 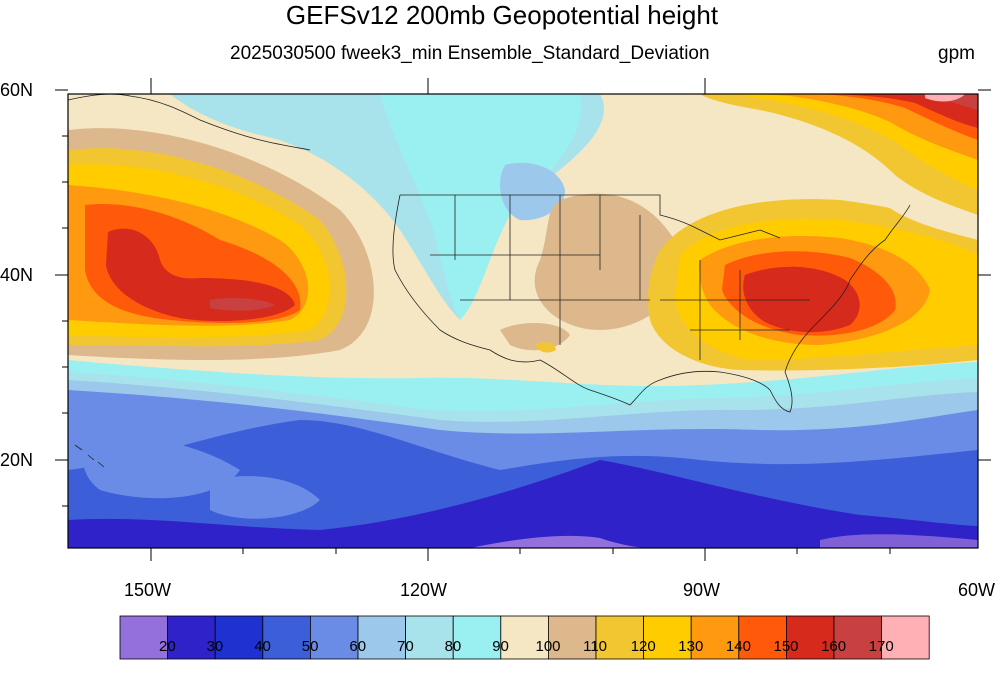 What do you see at coordinates (17, 90) in the screenshot?
I see `lat-label-60n: 60N` at bounding box center [17, 90].